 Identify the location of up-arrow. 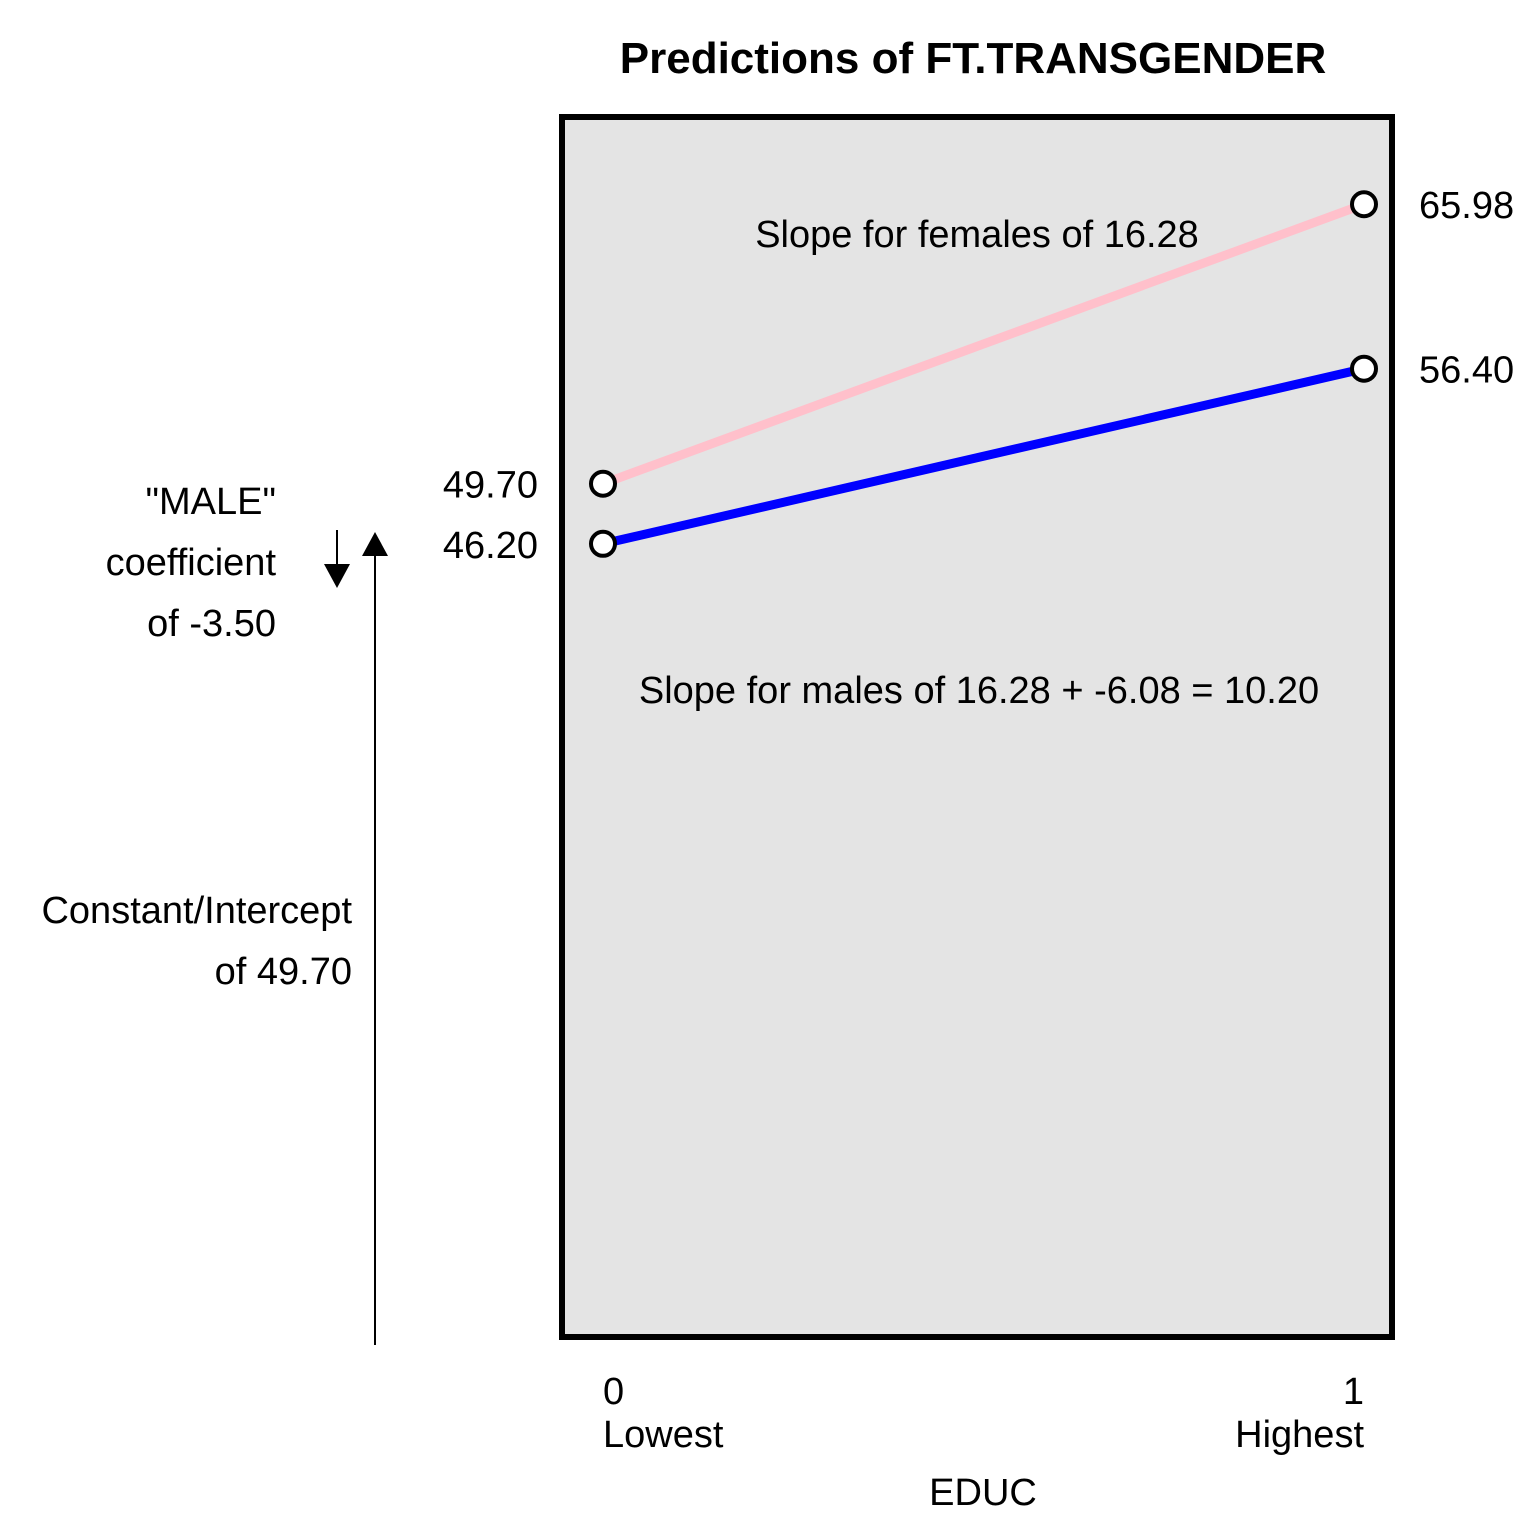
(375, 938).